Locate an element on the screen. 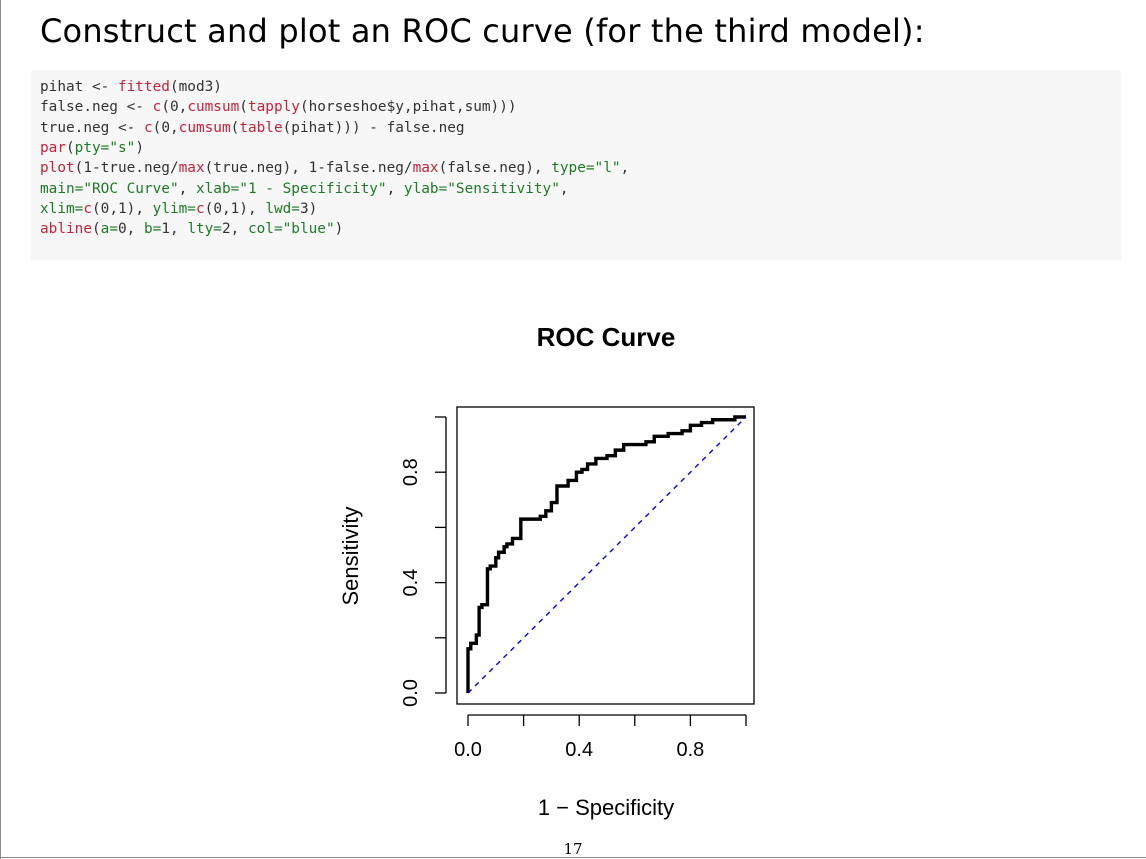 The image size is (1146, 859). code-token: type= is located at coordinates (573, 168).